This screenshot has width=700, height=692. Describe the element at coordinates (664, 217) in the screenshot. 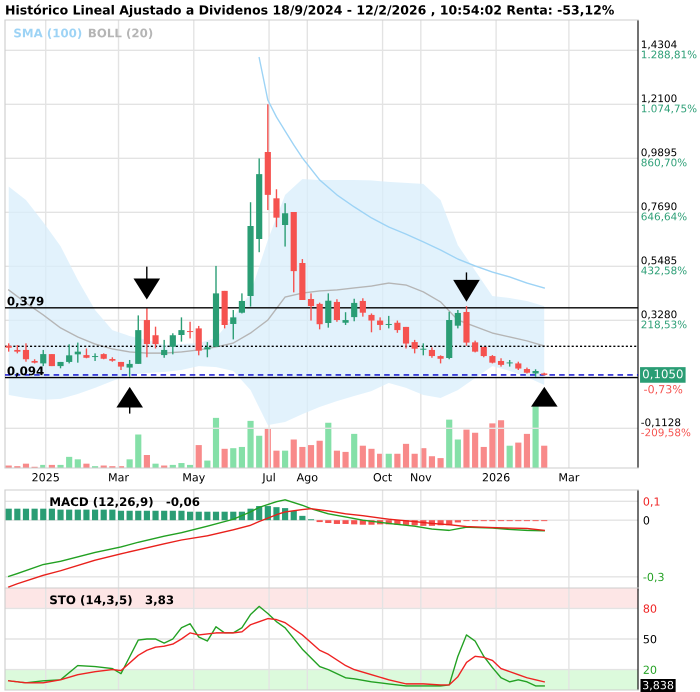

I see `y2-tick-label: 646,64%` at that location.